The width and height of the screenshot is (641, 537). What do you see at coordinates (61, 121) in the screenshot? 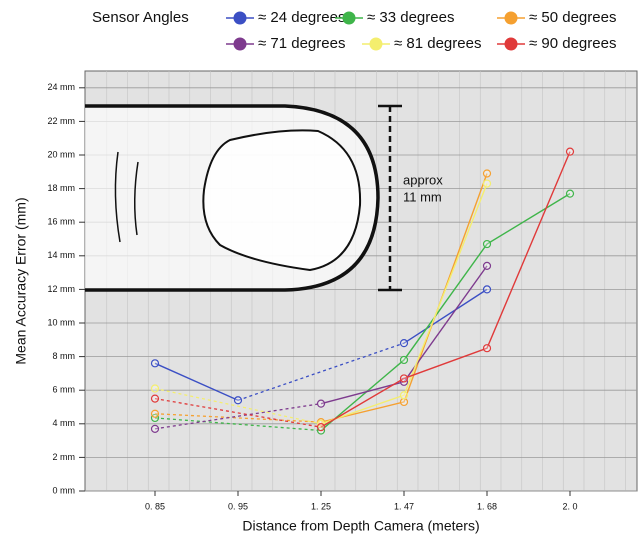
I see `y-tick-label: 22 mm` at bounding box center [61, 121].